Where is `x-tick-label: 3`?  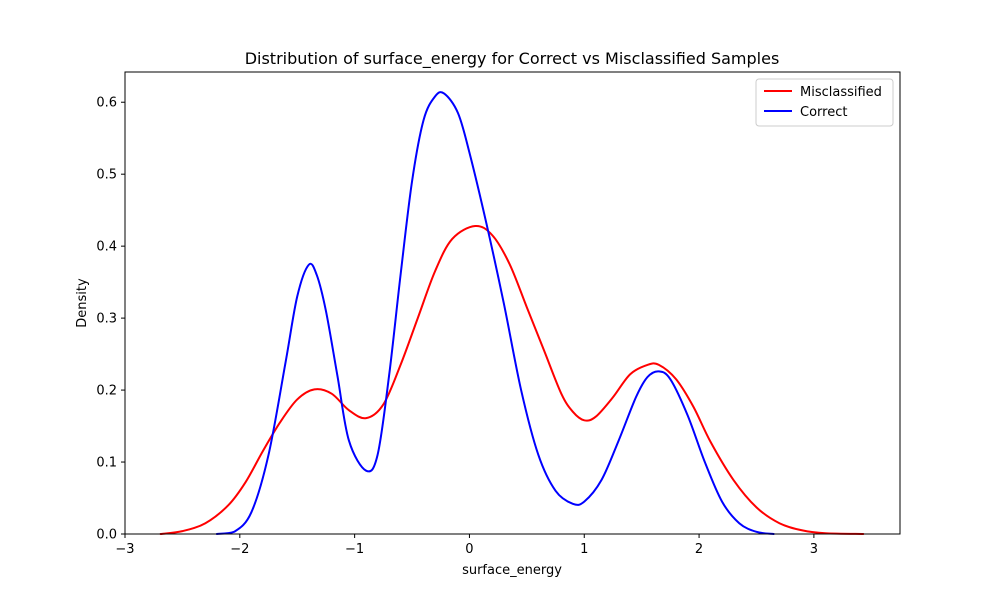
x-tick-label: 3 is located at coordinates (814, 549).